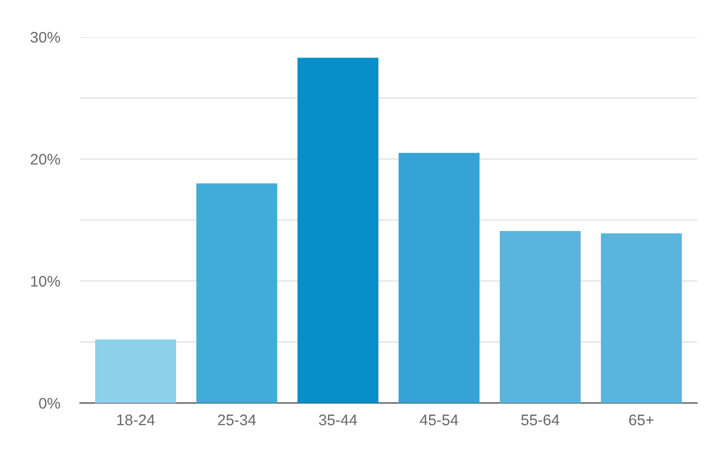 The width and height of the screenshot is (710, 451). What do you see at coordinates (439, 420) in the screenshot?
I see `x-tick-label: 45-54` at bounding box center [439, 420].